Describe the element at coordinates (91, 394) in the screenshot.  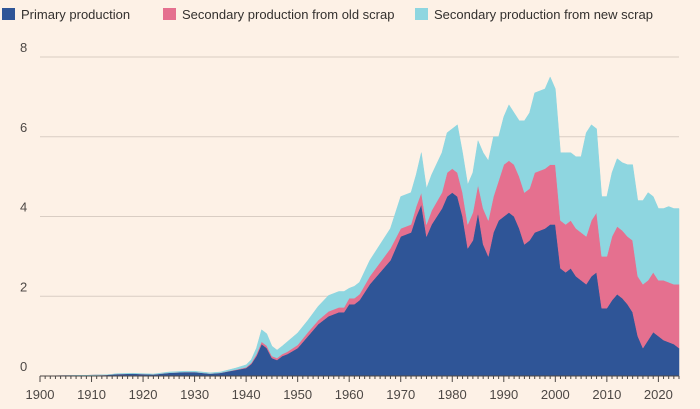
I see `x-tick-label-1910: 1910` at that location.